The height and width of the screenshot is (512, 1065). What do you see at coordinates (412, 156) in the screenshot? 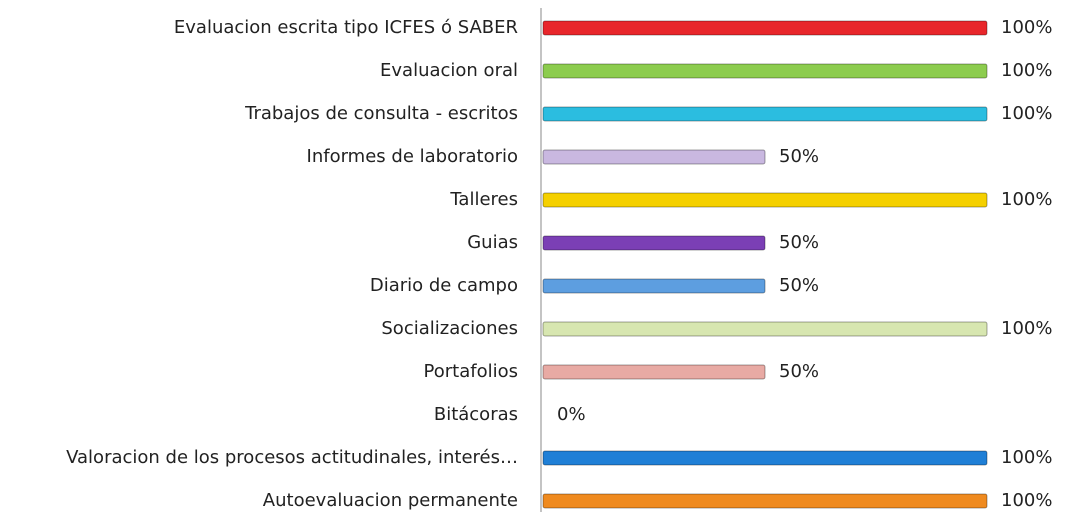
I see `category-label: Informes de laboratorio` at bounding box center [412, 156].